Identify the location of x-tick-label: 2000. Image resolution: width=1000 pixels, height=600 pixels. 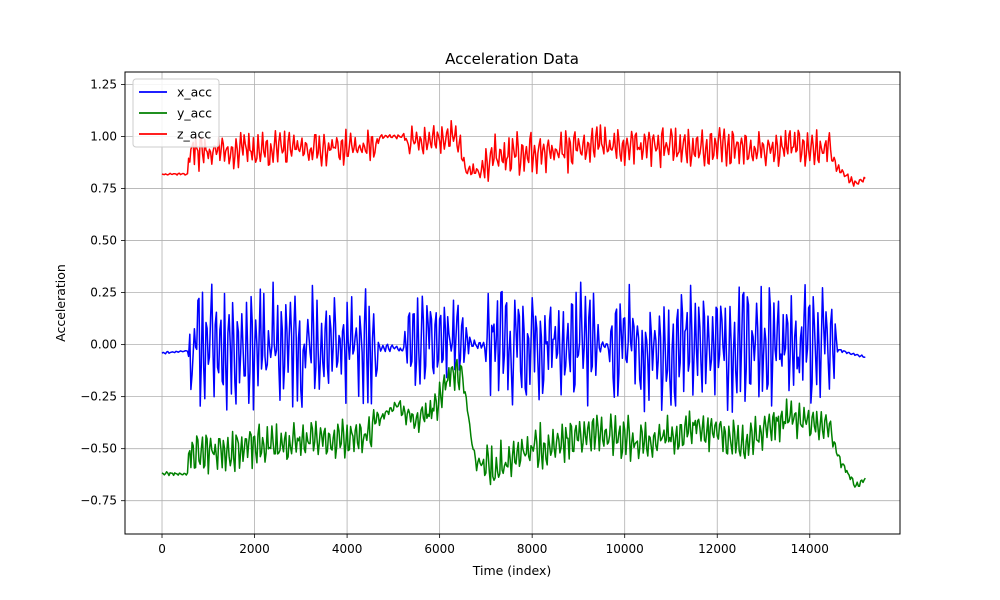
(254, 549).